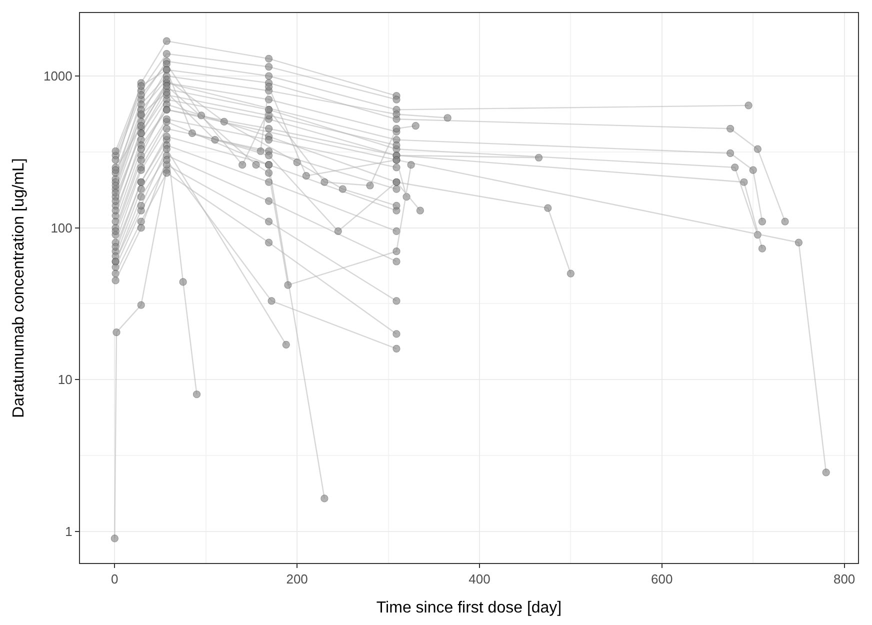  What do you see at coordinates (469, 607) in the screenshot?
I see `x-axis-title: Time since first dose [day]` at bounding box center [469, 607].